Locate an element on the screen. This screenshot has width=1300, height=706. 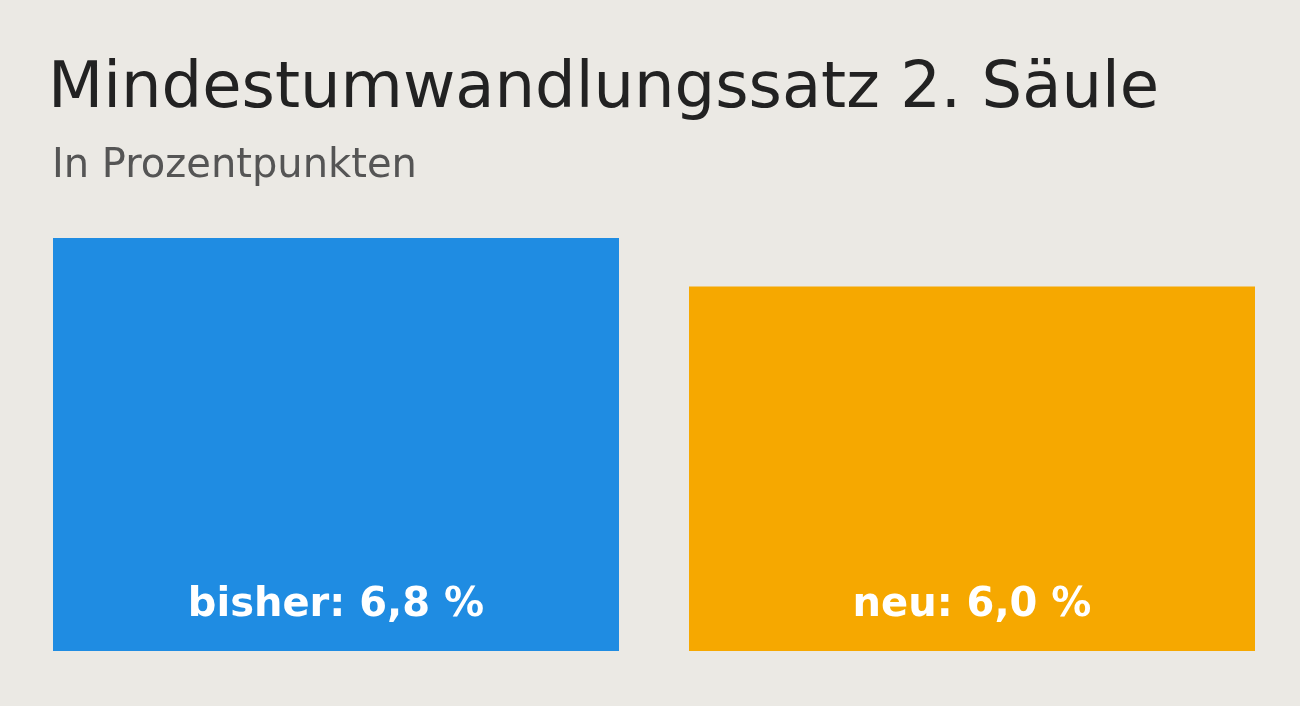
data-label: bisher: 6,8 % is located at coordinates (336, 602).